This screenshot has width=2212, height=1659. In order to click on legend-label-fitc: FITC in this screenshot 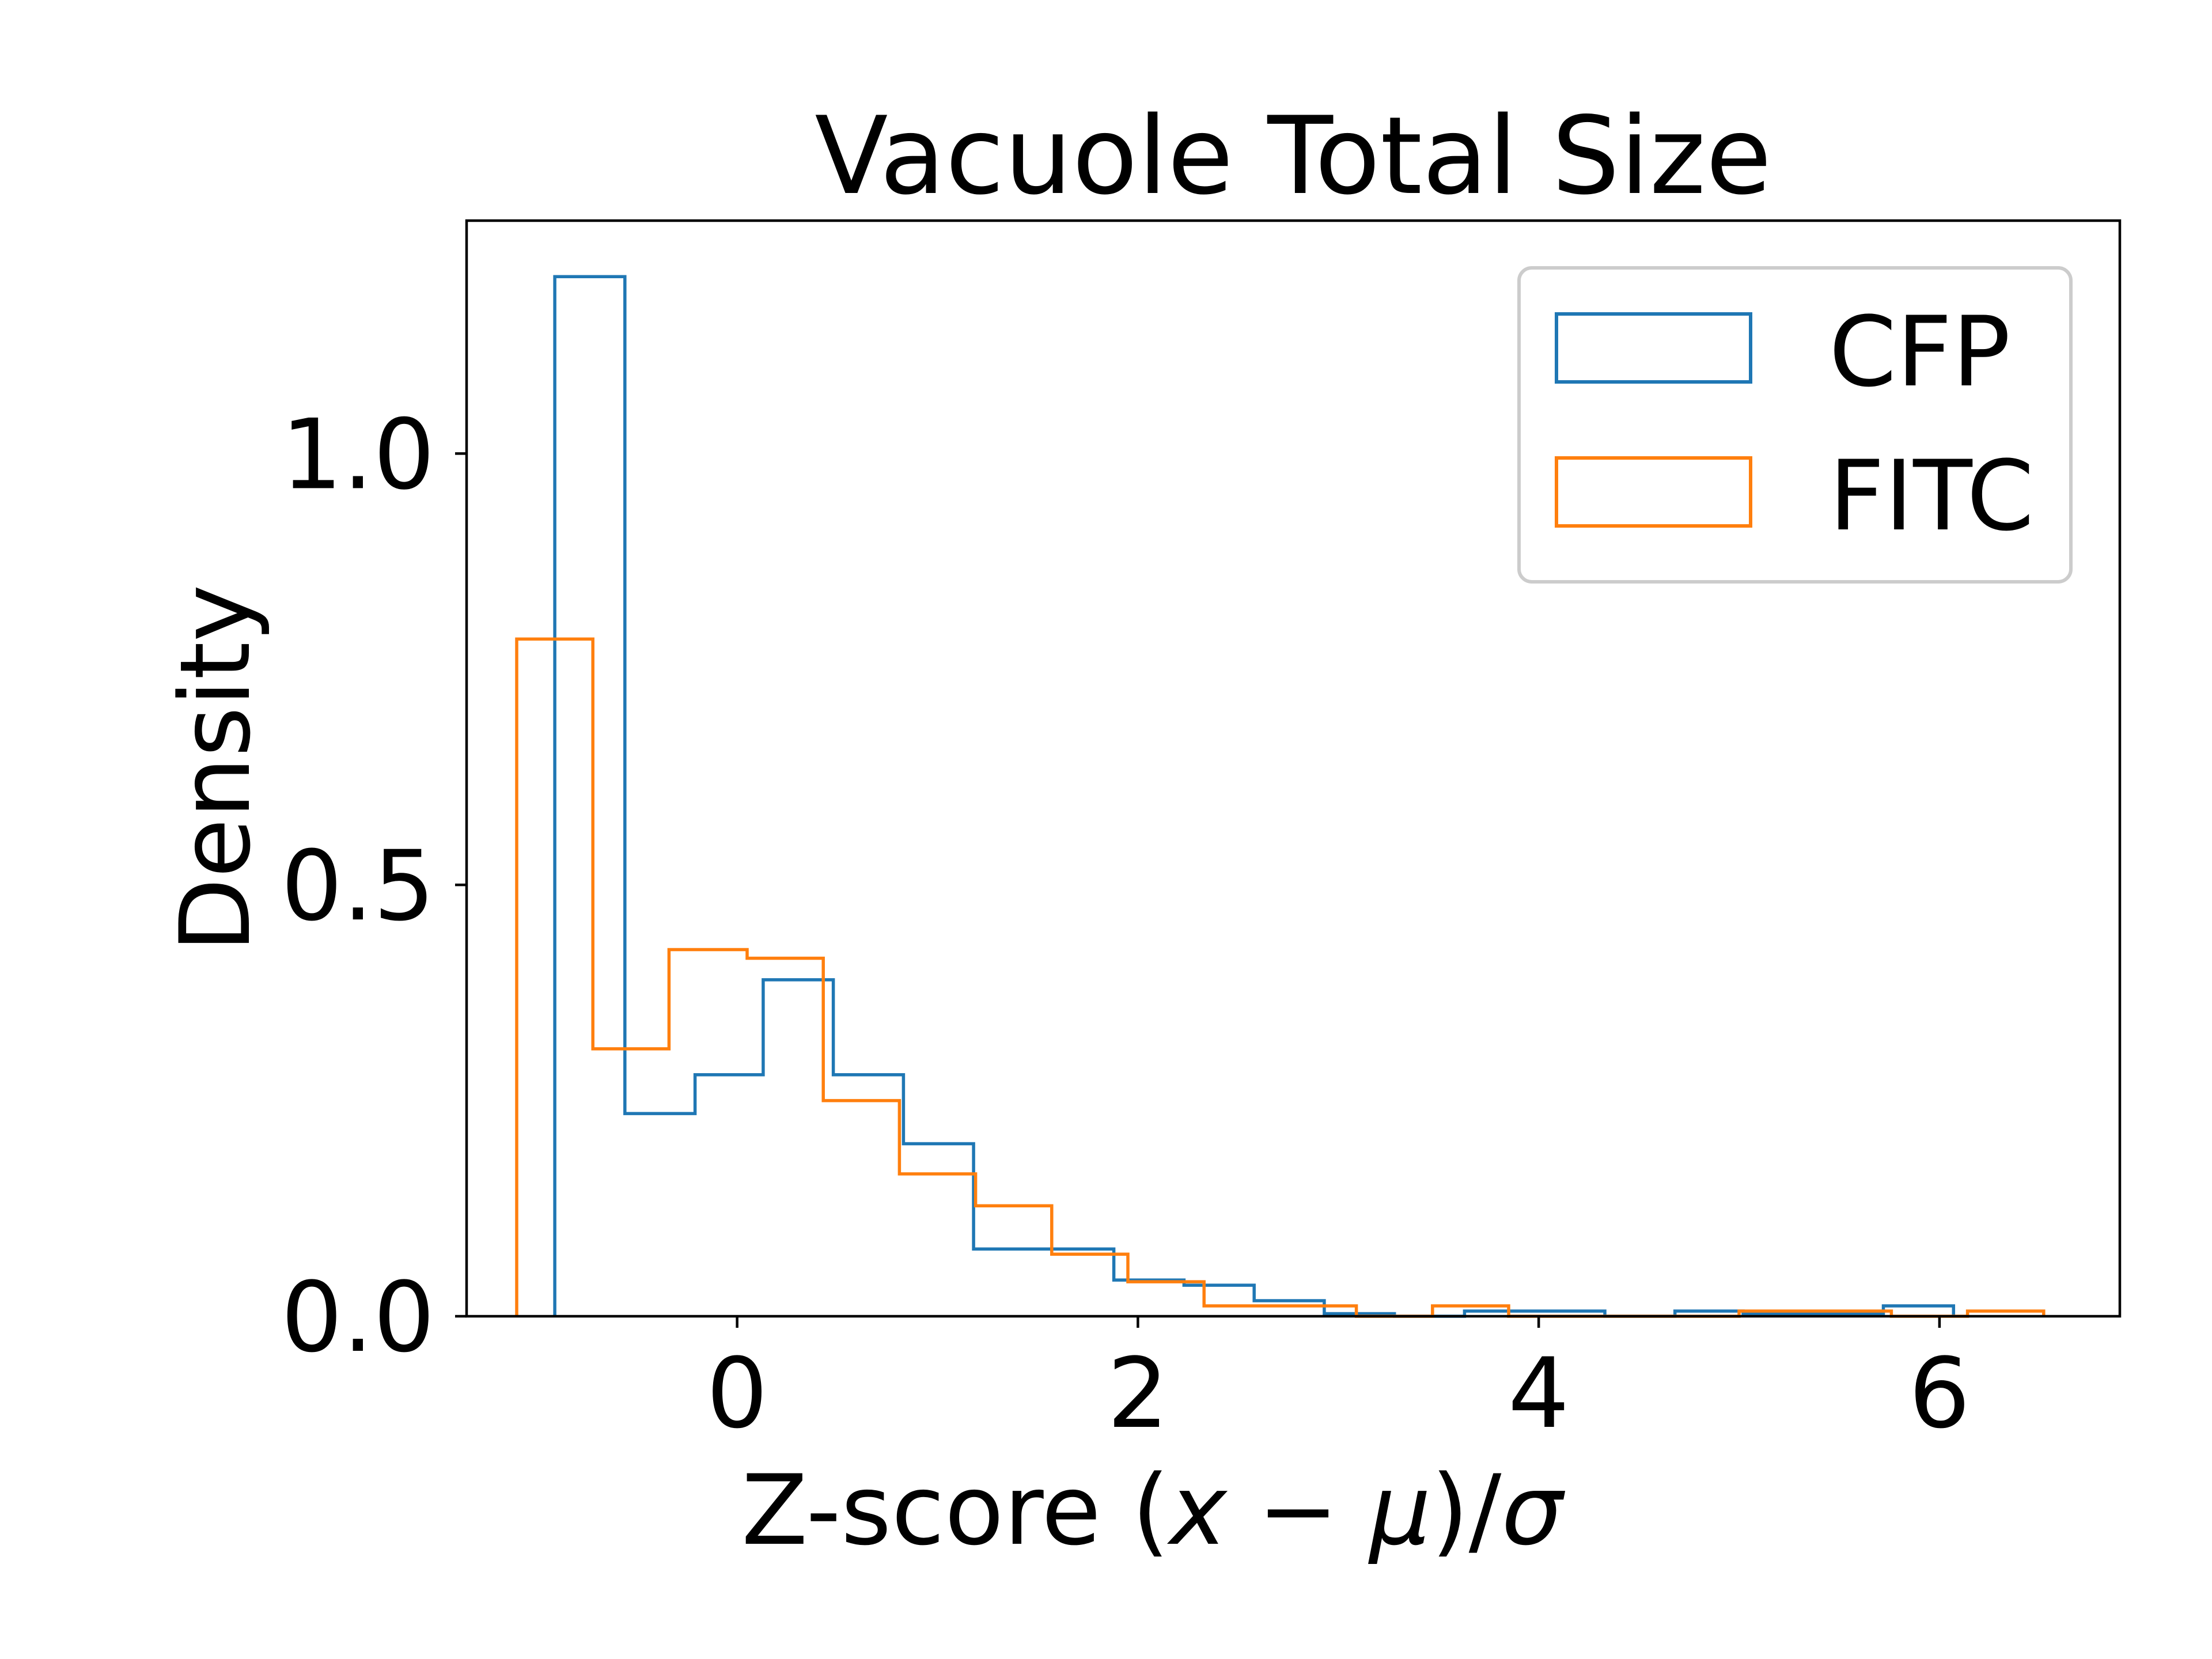, I will do `click(1931, 496)`.